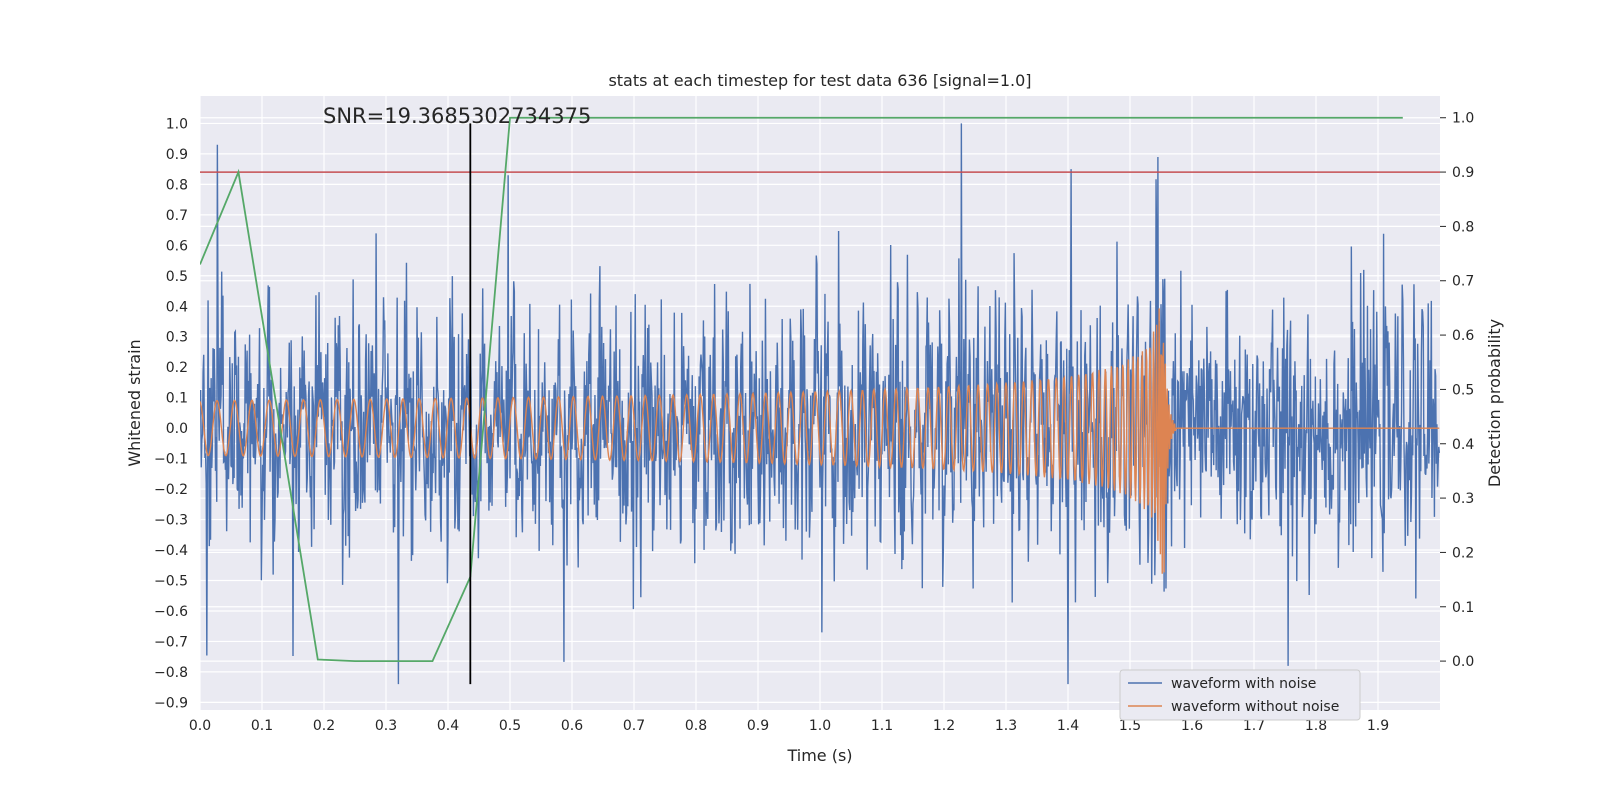 This screenshot has width=1600, height=800. What do you see at coordinates (177, 124) in the screenshot?
I see `y-tick-label: 1.0` at bounding box center [177, 124].